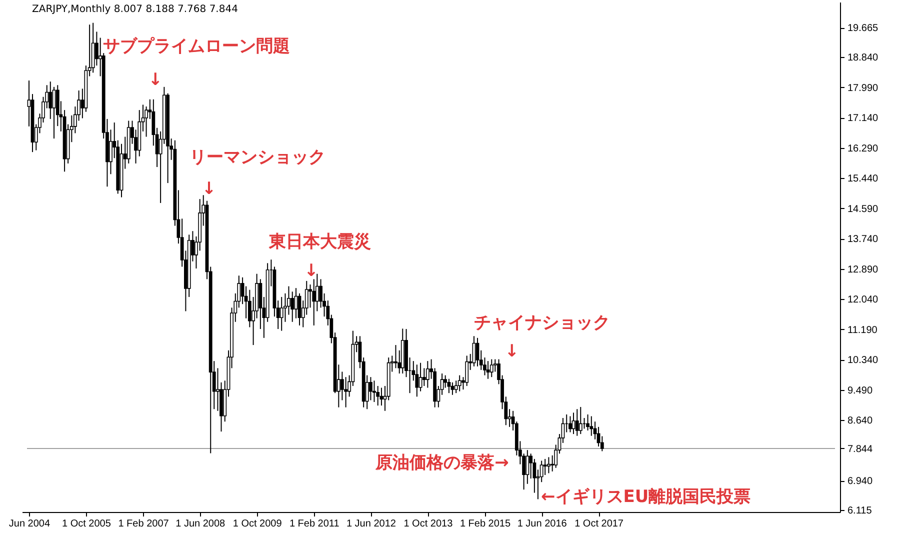  Describe the element at coordinates (863, 300) in the screenshot. I see `y-tick-label: 12.040` at that location.